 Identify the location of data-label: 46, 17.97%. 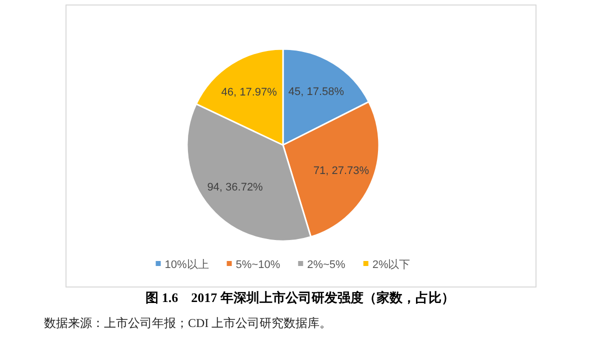
(249, 92).